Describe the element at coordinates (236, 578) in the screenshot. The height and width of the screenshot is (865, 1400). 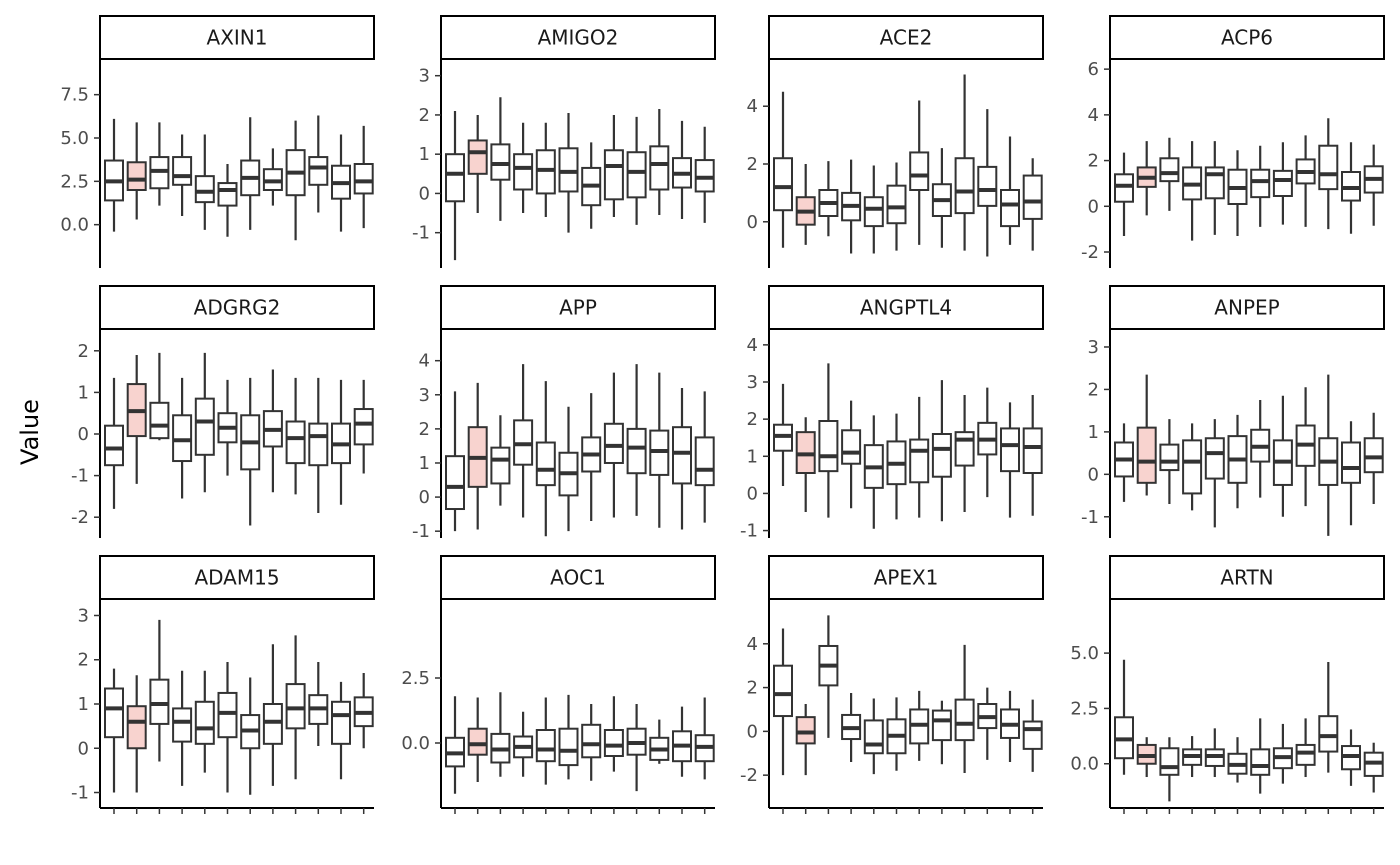
I see `facet-title: ADAM15` at that location.